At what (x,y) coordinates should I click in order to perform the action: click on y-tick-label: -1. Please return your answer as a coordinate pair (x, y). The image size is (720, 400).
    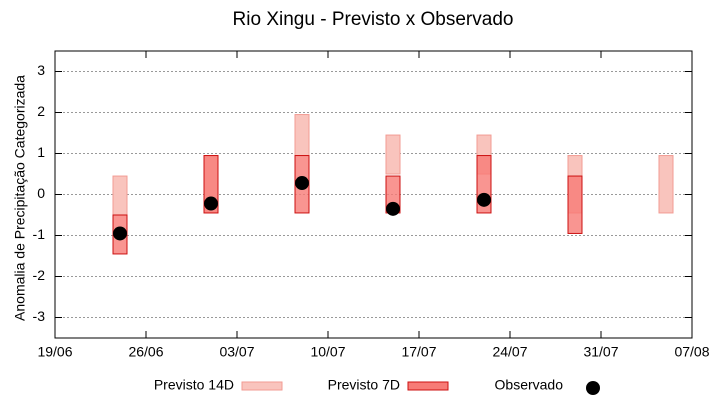
    Looking at the image, I should click on (39, 234).